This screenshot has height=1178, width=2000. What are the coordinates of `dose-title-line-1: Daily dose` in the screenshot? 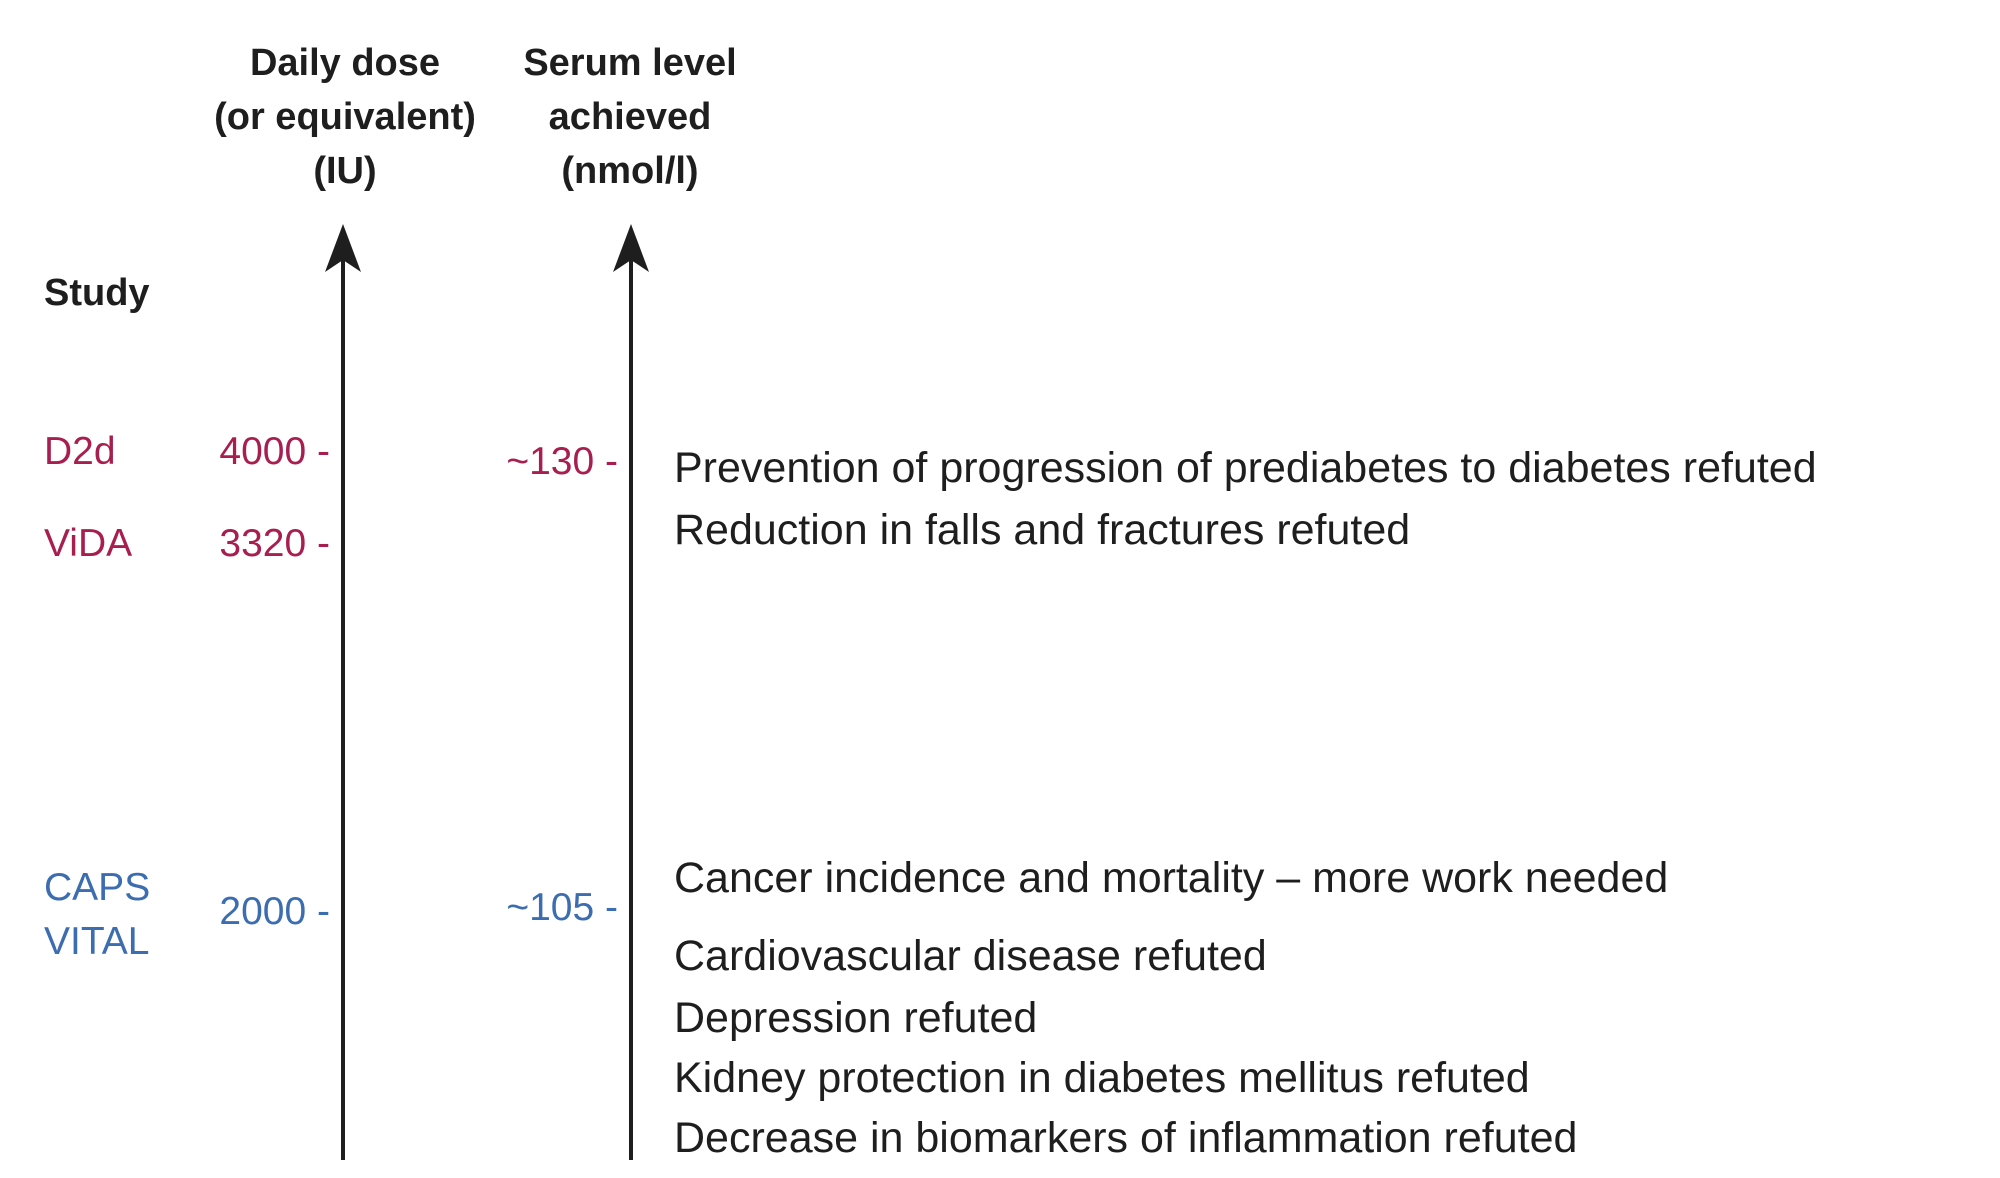 It's located at (345, 63).